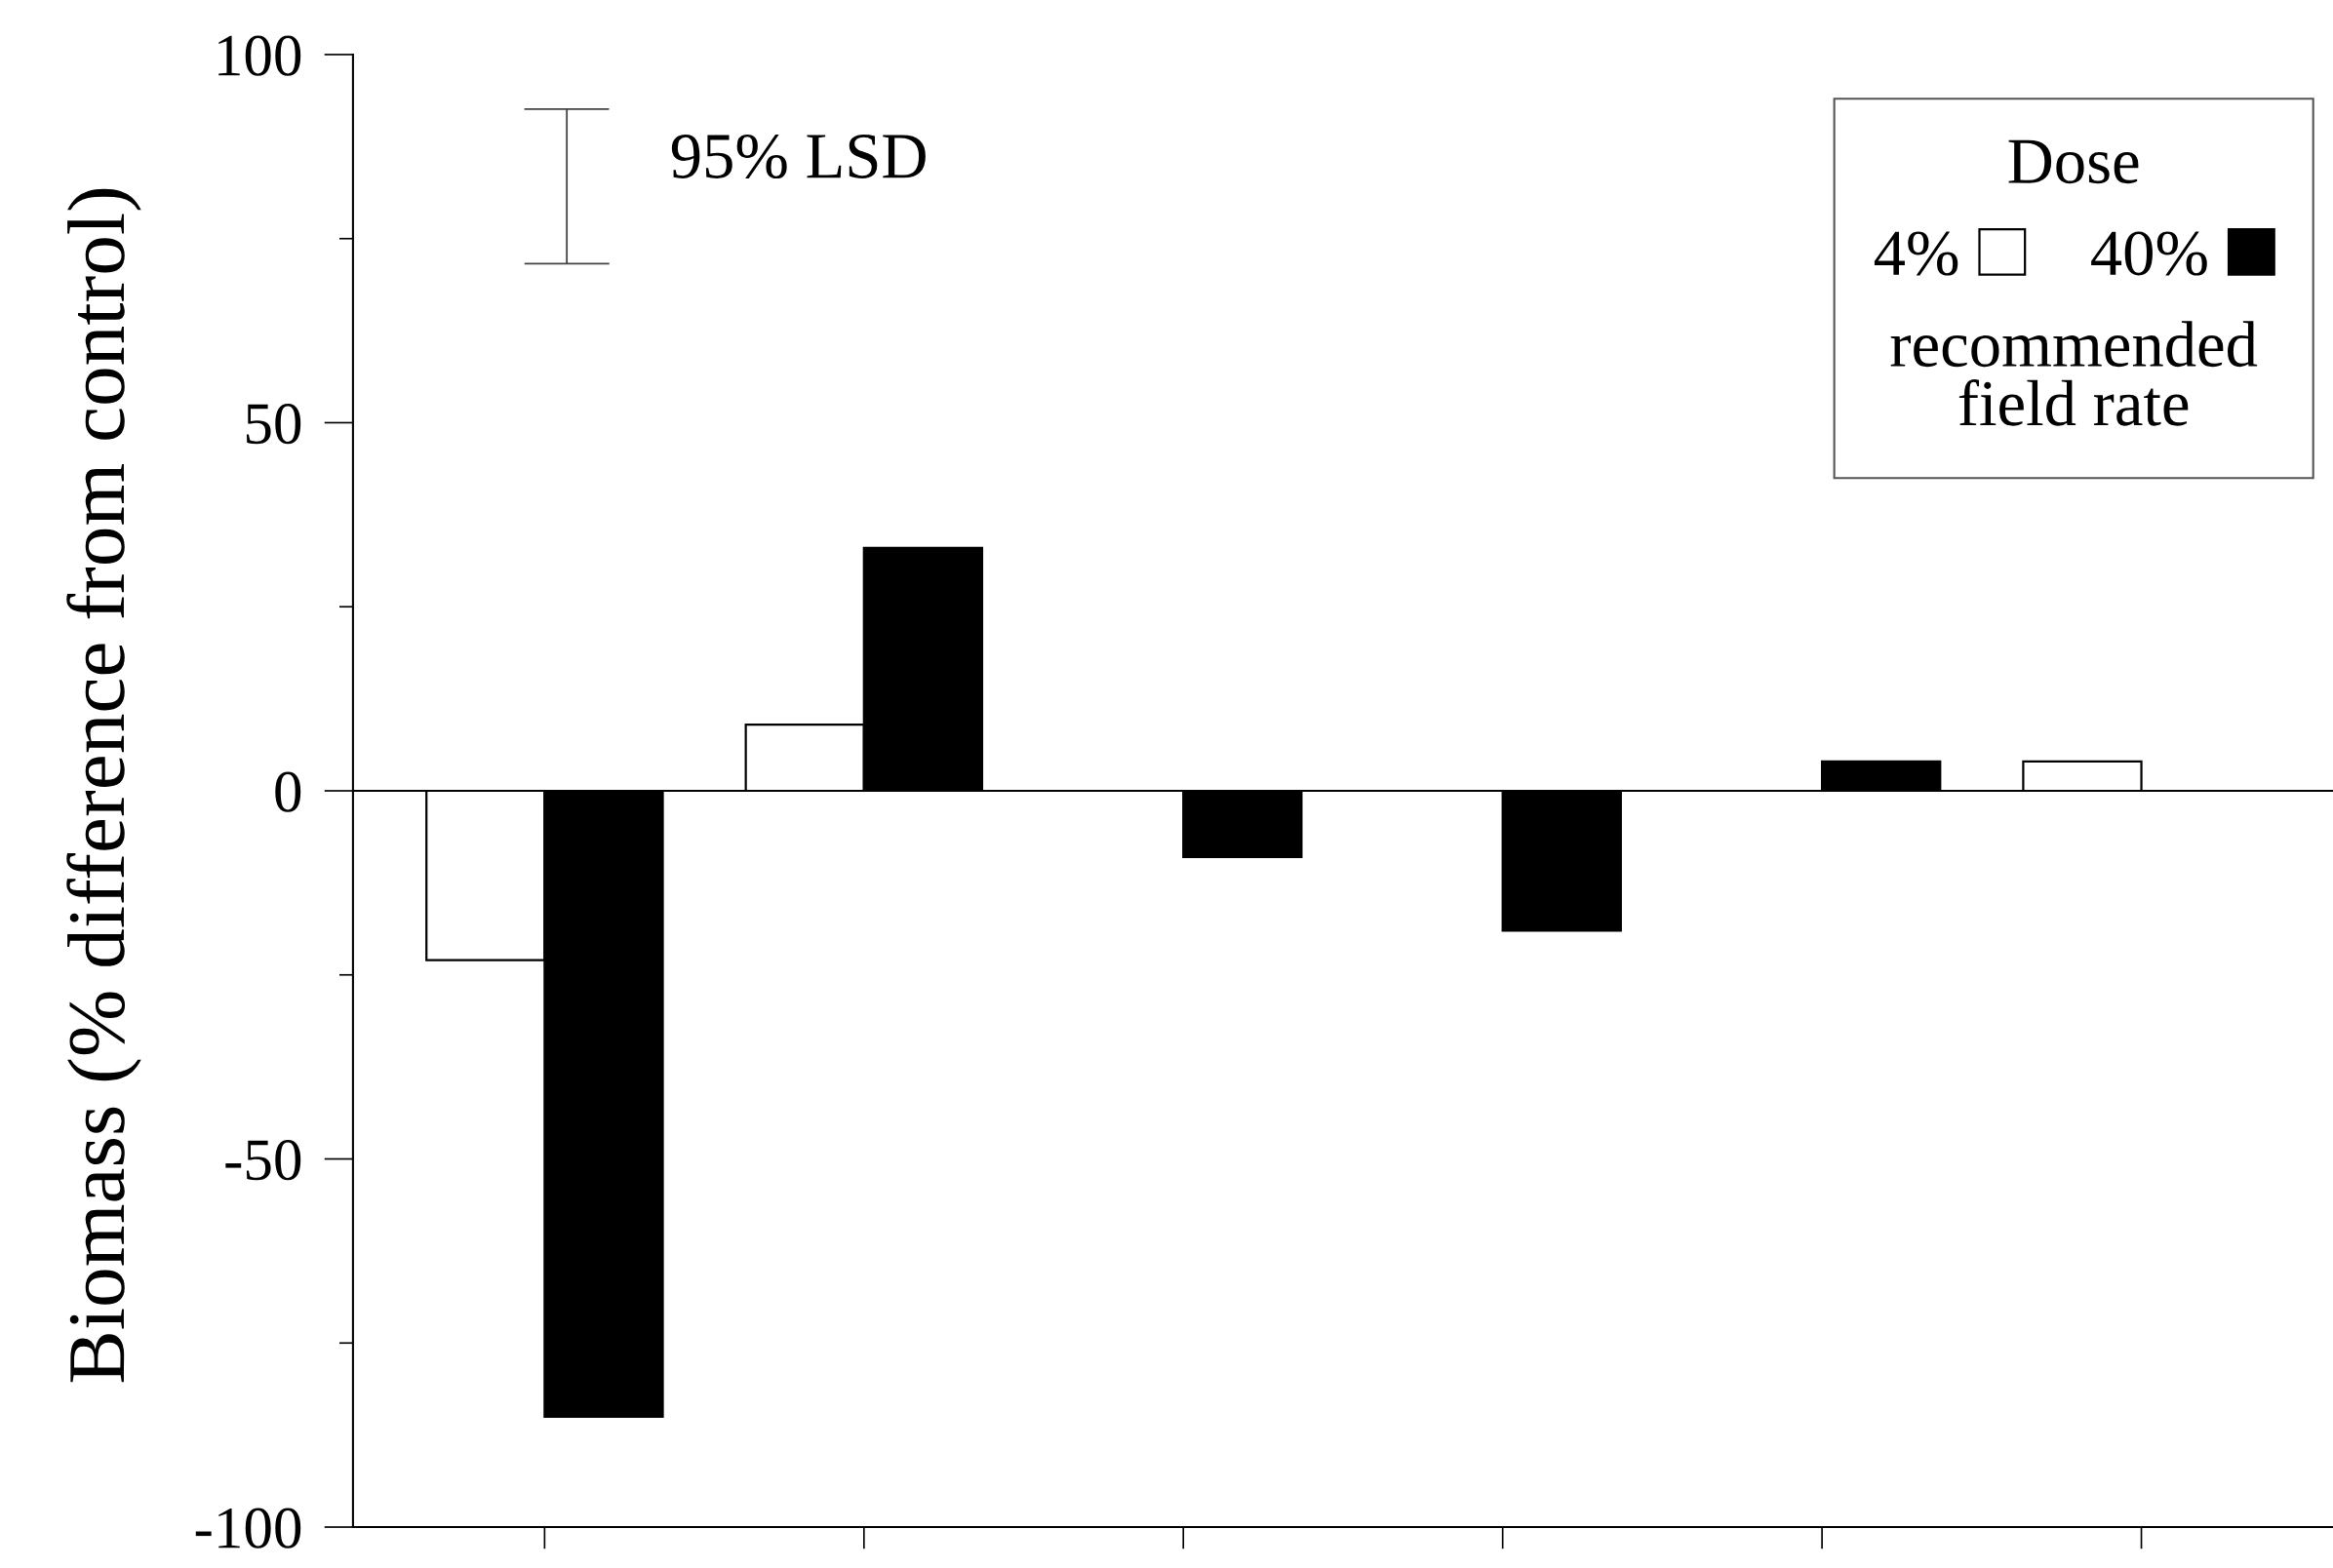 This screenshot has height=1568, width=2333. I want to click on y-tick-label: -100, so click(248, 1528).